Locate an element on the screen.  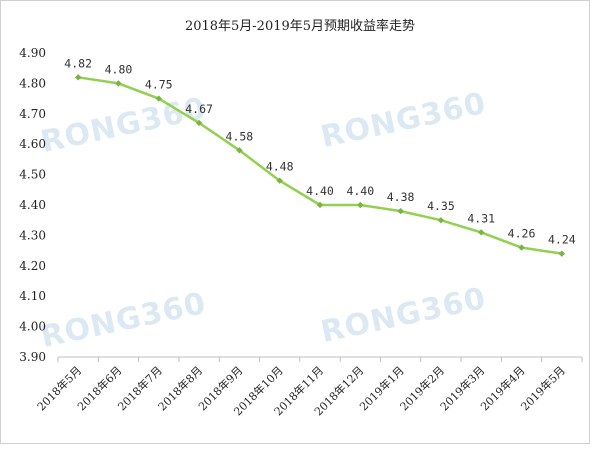
data-label: 4.82 is located at coordinates (78, 63).